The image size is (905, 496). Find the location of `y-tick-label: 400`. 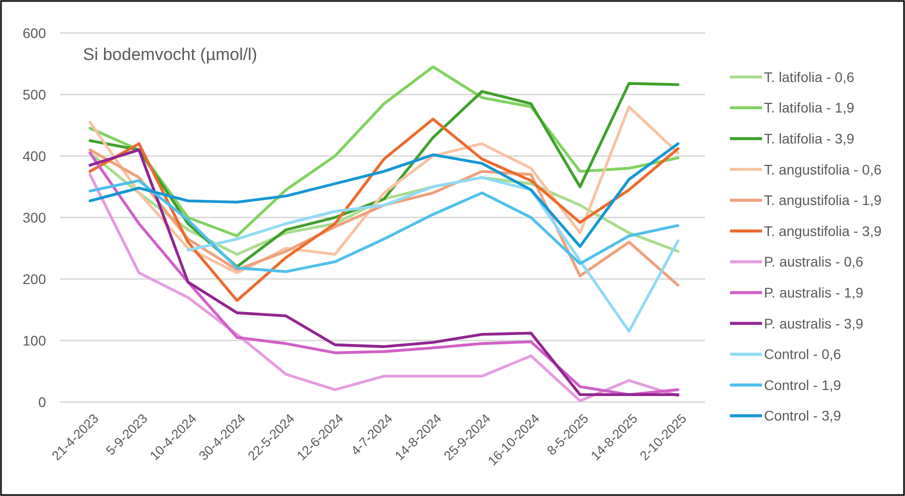

y-tick-label: 400 is located at coordinates (34, 156).